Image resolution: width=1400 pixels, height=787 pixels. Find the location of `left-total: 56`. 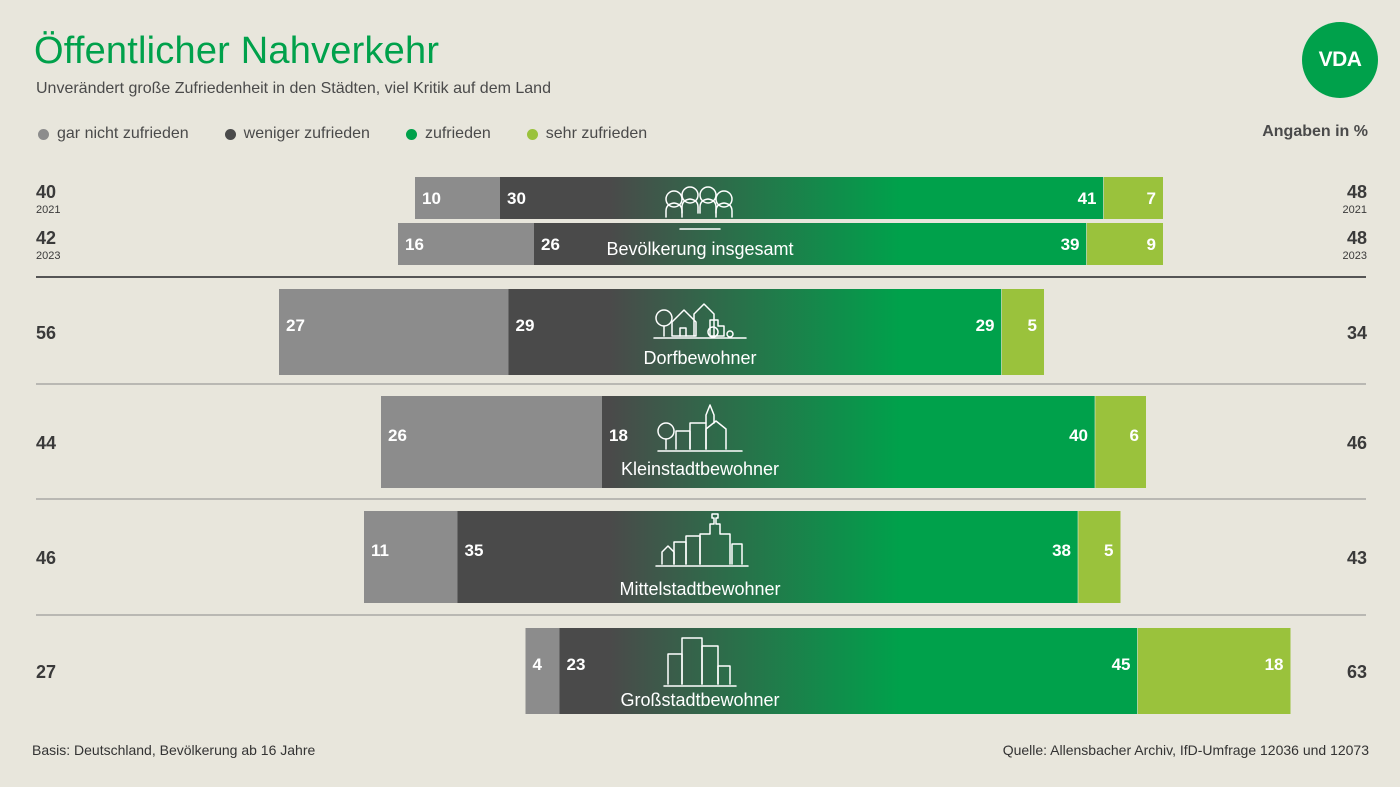

left-total: 56 is located at coordinates (46, 333).